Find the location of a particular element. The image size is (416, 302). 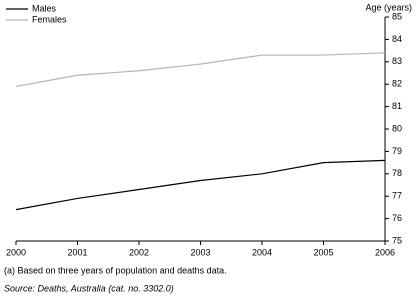

x-tick-label: 2005 is located at coordinates (323, 252).